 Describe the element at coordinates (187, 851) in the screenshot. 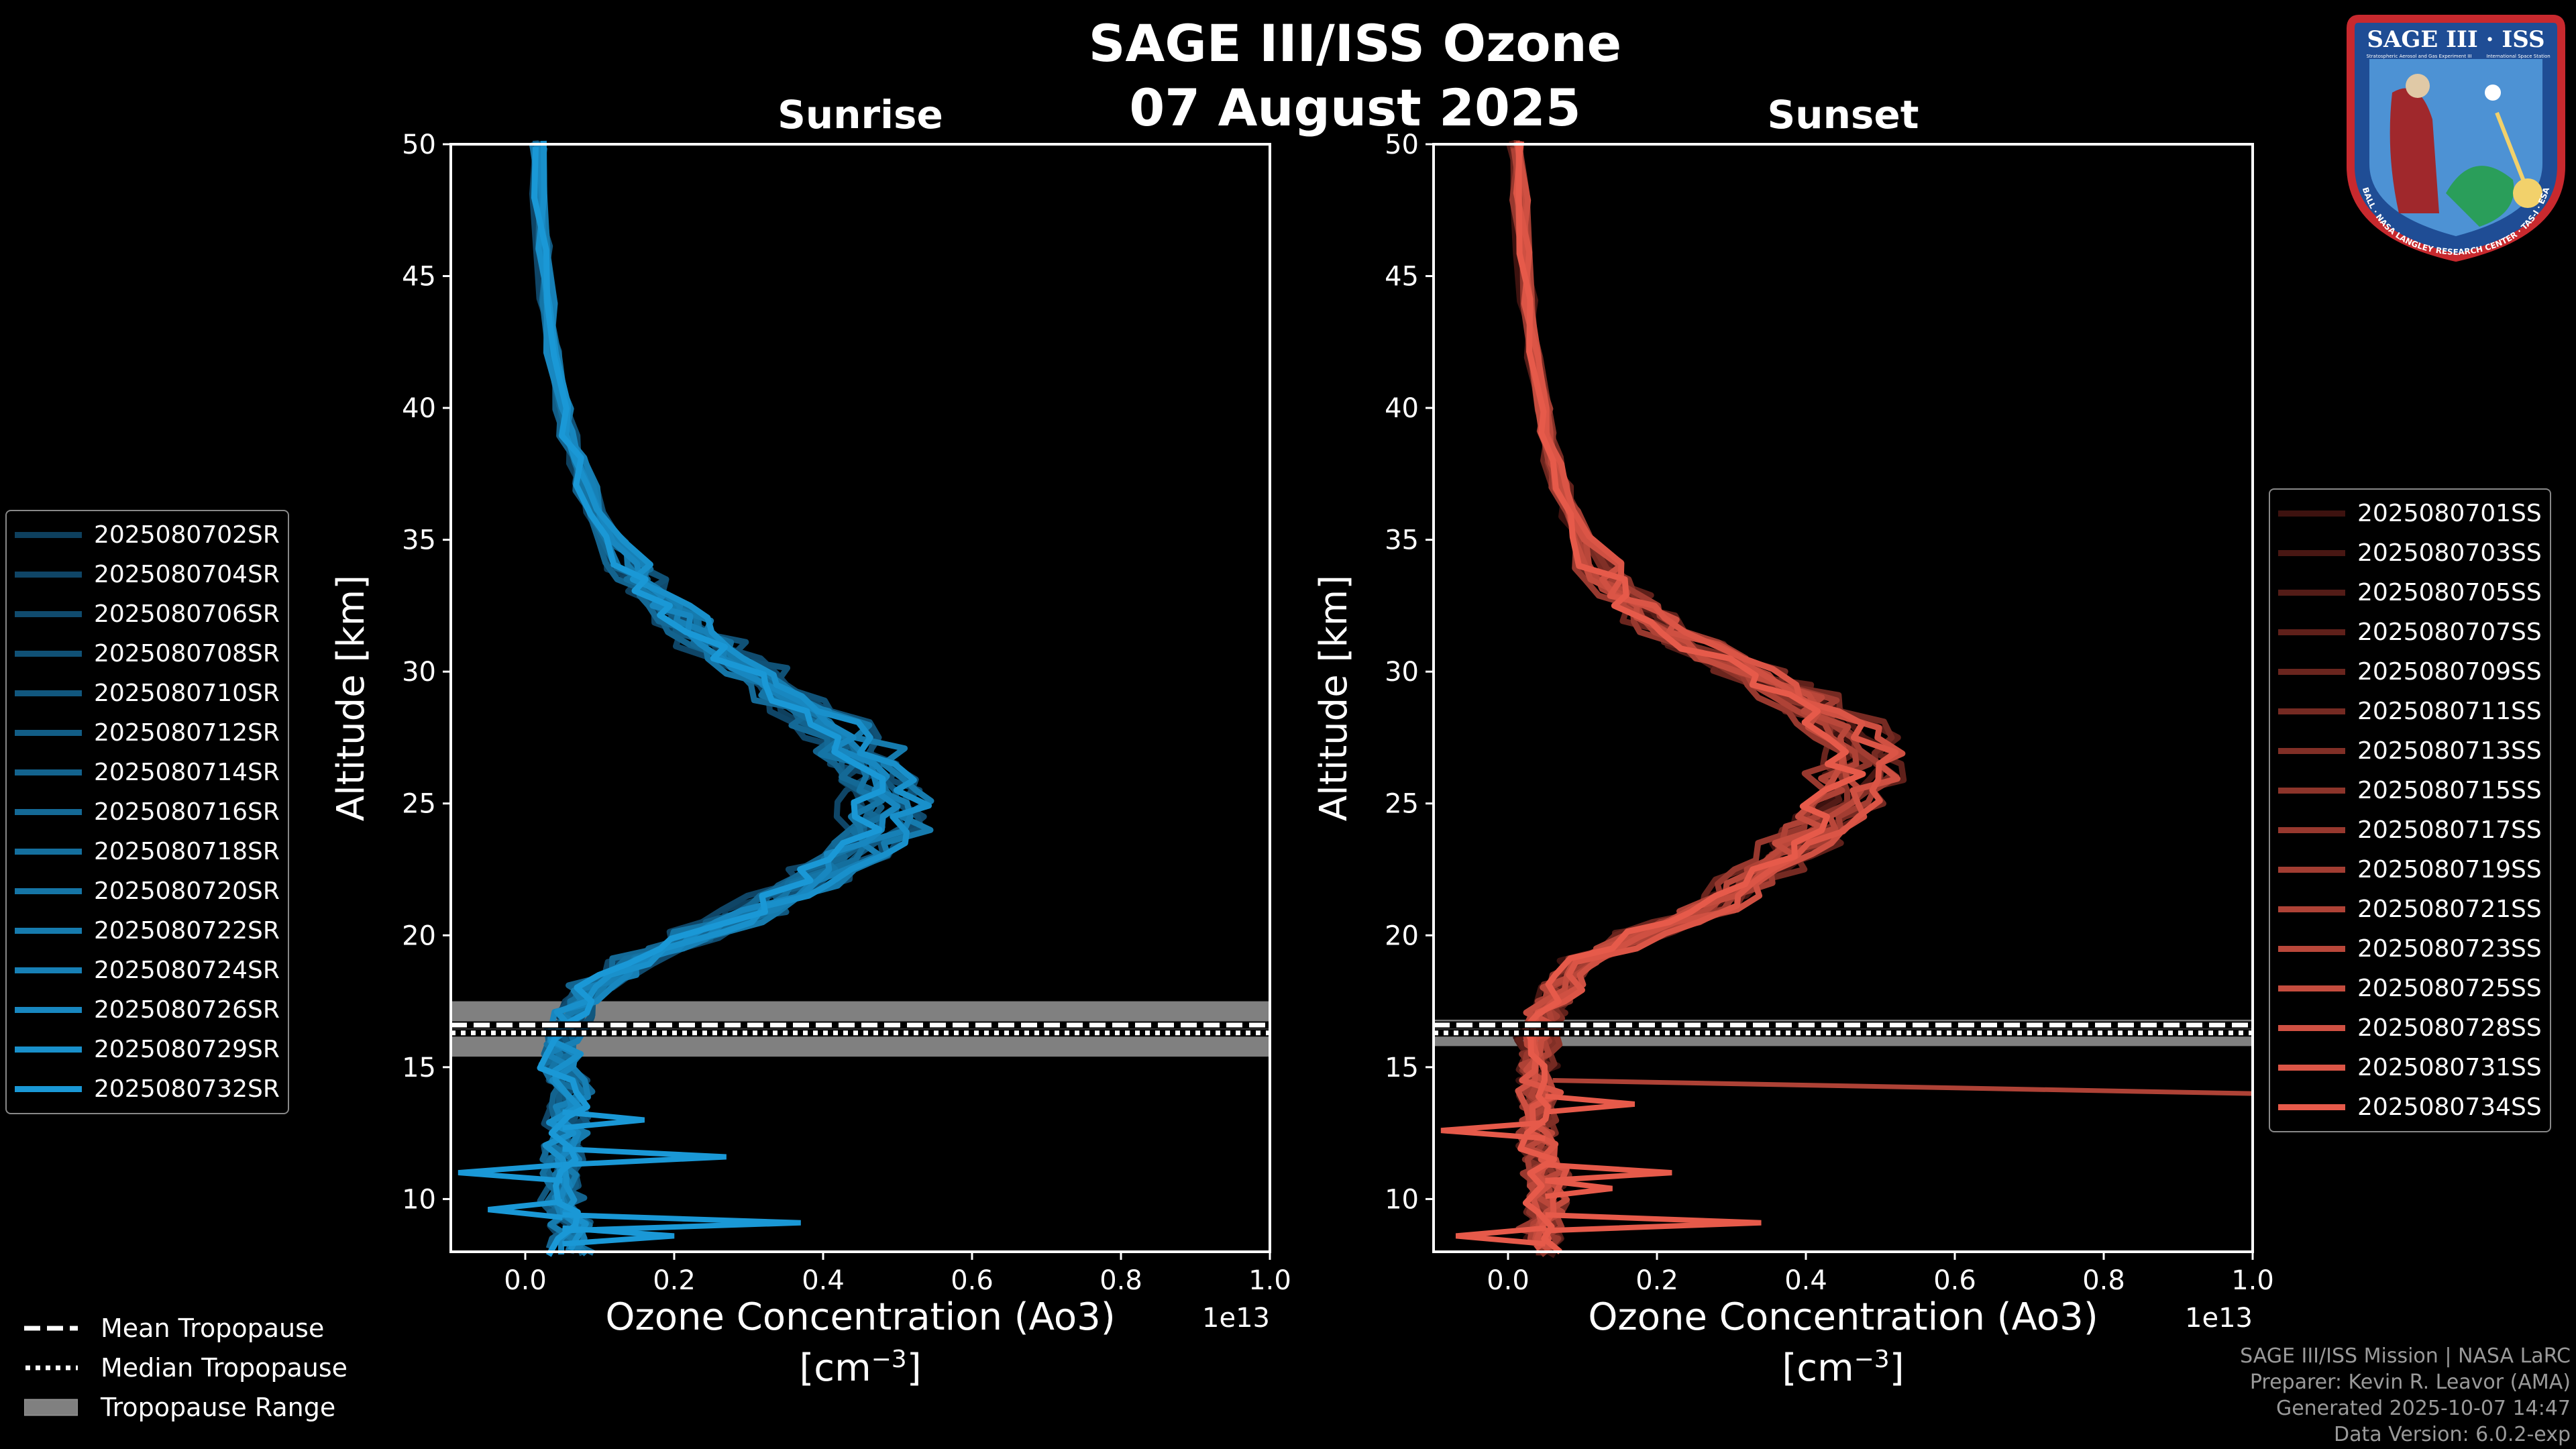

I see `legend-label: 2025080718SR` at that location.